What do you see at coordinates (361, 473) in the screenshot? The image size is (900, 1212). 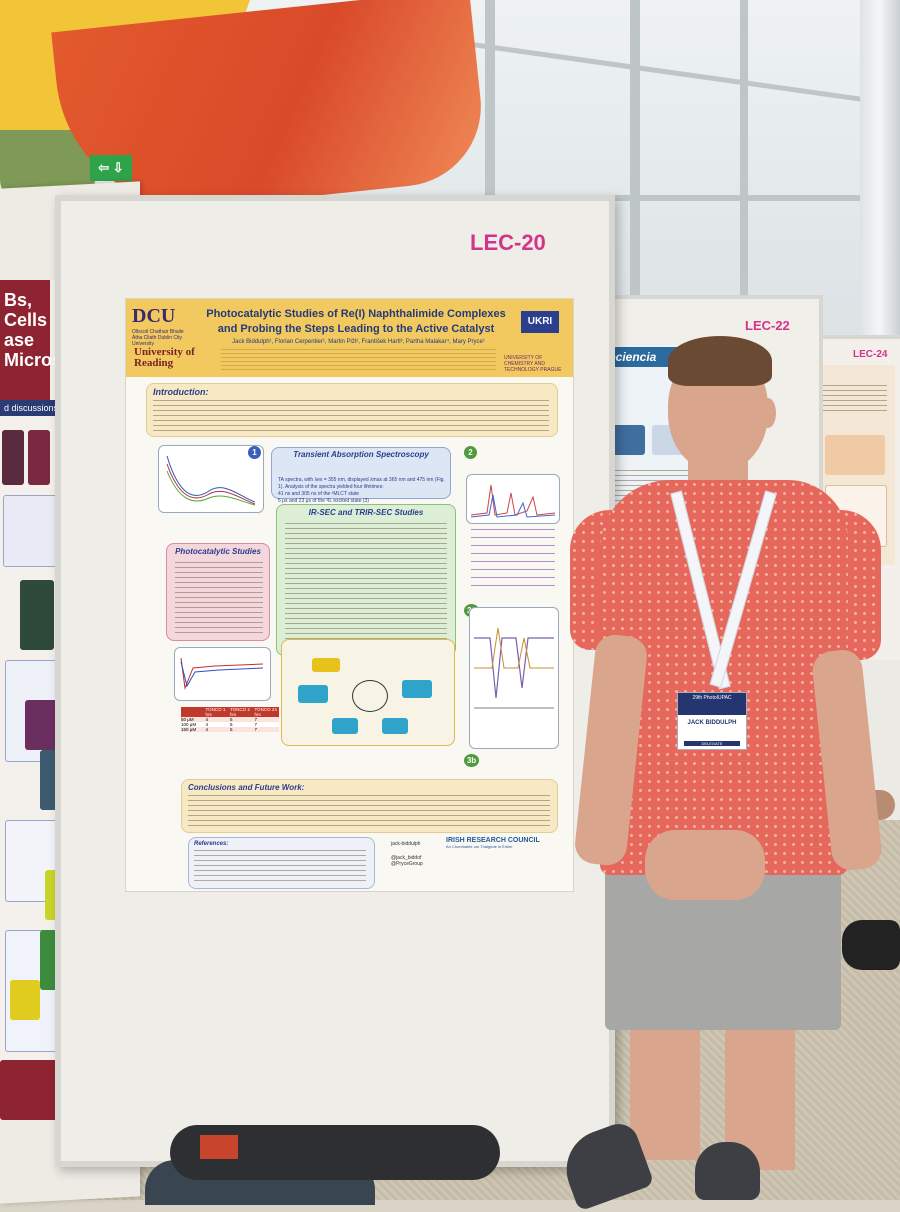 I see `transient-absorption-box: Transient Absorption Spectroscopy` at bounding box center [361, 473].